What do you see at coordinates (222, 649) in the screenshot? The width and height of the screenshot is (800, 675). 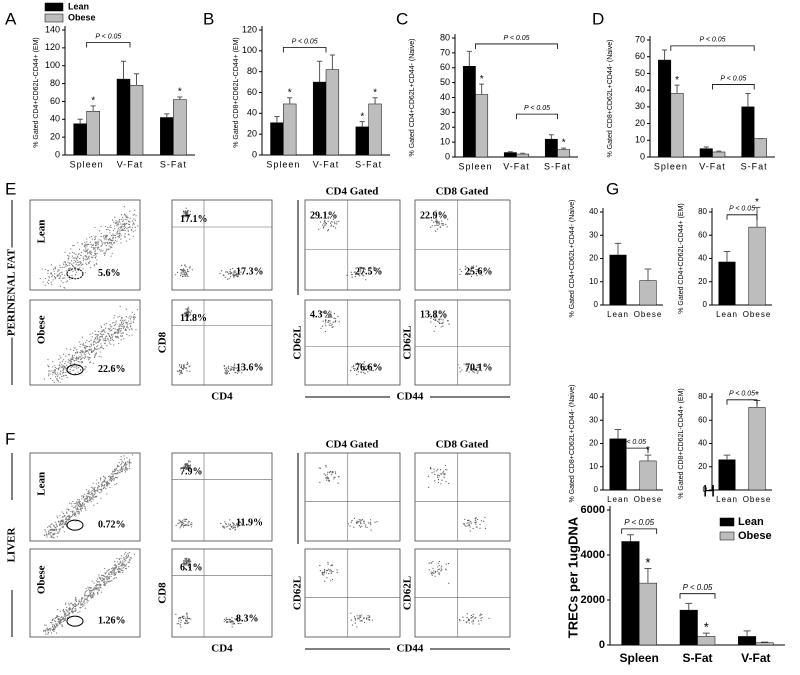 I see `axis-label: CD4` at bounding box center [222, 649].